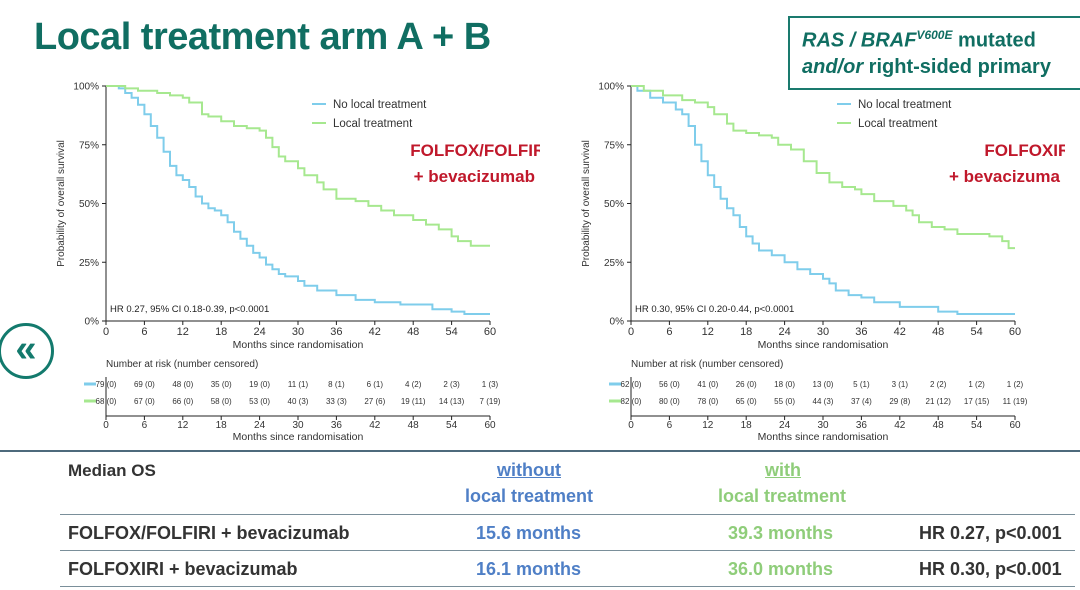 This screenshot has height=590, width=1080. I want to click on risk-table-cell: 67 (0), so click(144, 401).